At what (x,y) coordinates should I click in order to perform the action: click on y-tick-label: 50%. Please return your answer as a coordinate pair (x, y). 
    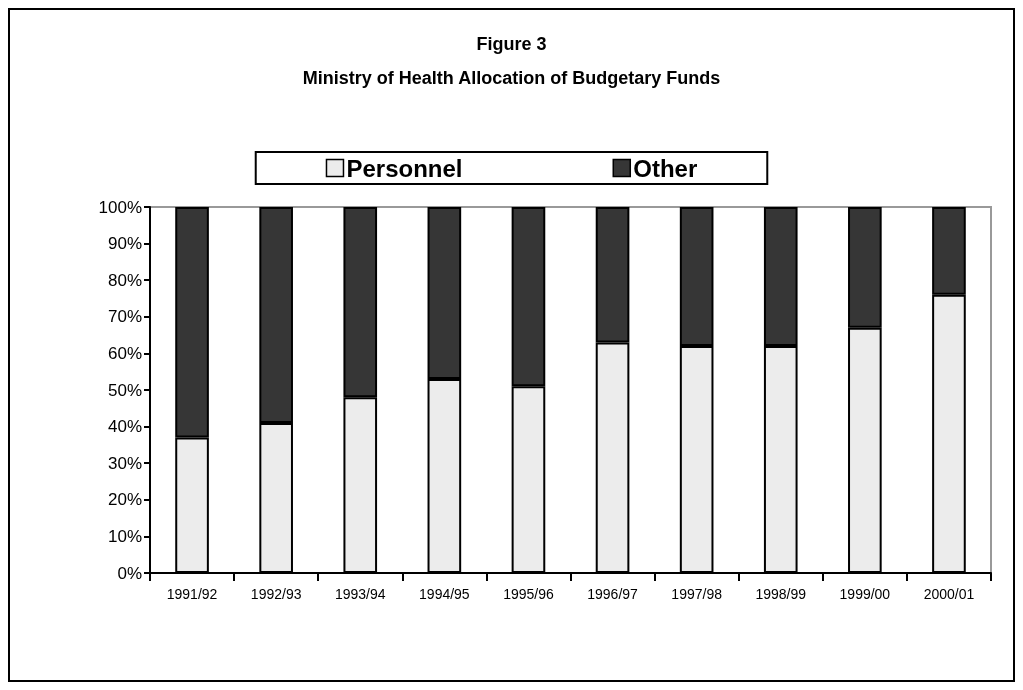
    Looking at the image, I should click on (124, 390).